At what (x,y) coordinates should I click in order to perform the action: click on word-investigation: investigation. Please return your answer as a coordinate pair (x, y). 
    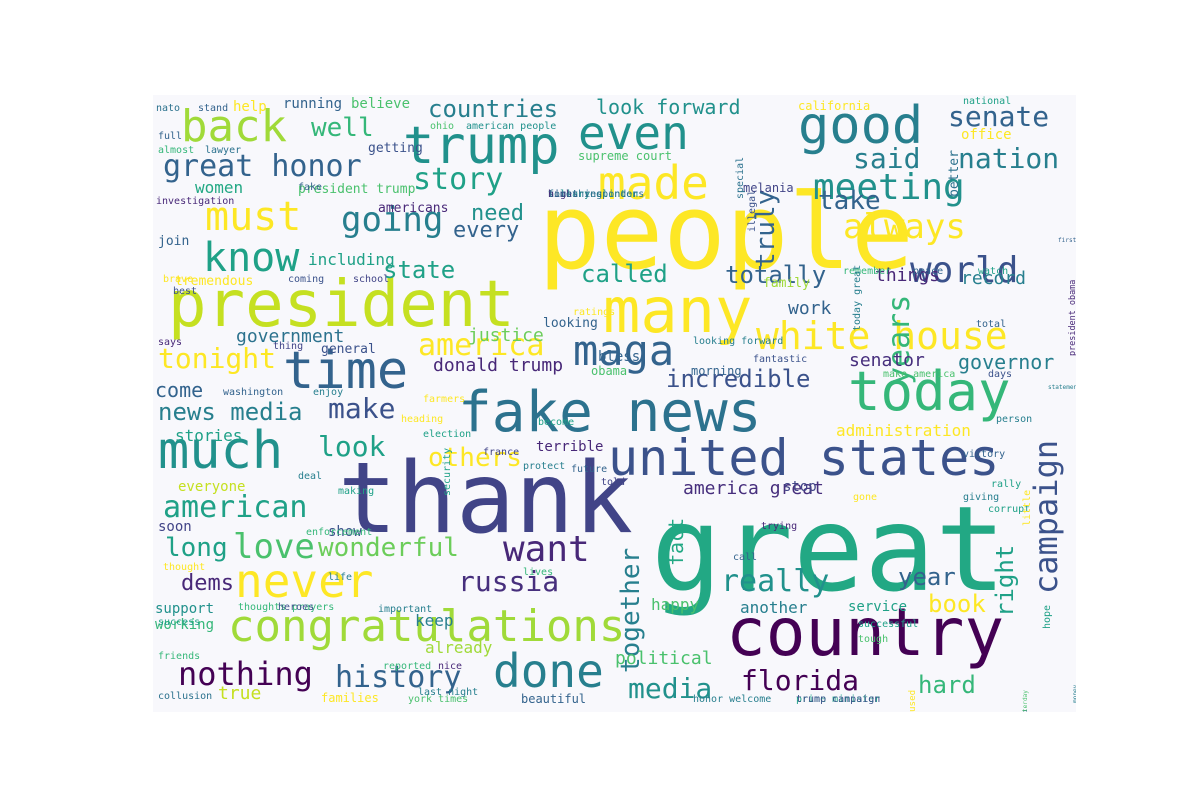
    Looking at the image, I should click on (195, 201).